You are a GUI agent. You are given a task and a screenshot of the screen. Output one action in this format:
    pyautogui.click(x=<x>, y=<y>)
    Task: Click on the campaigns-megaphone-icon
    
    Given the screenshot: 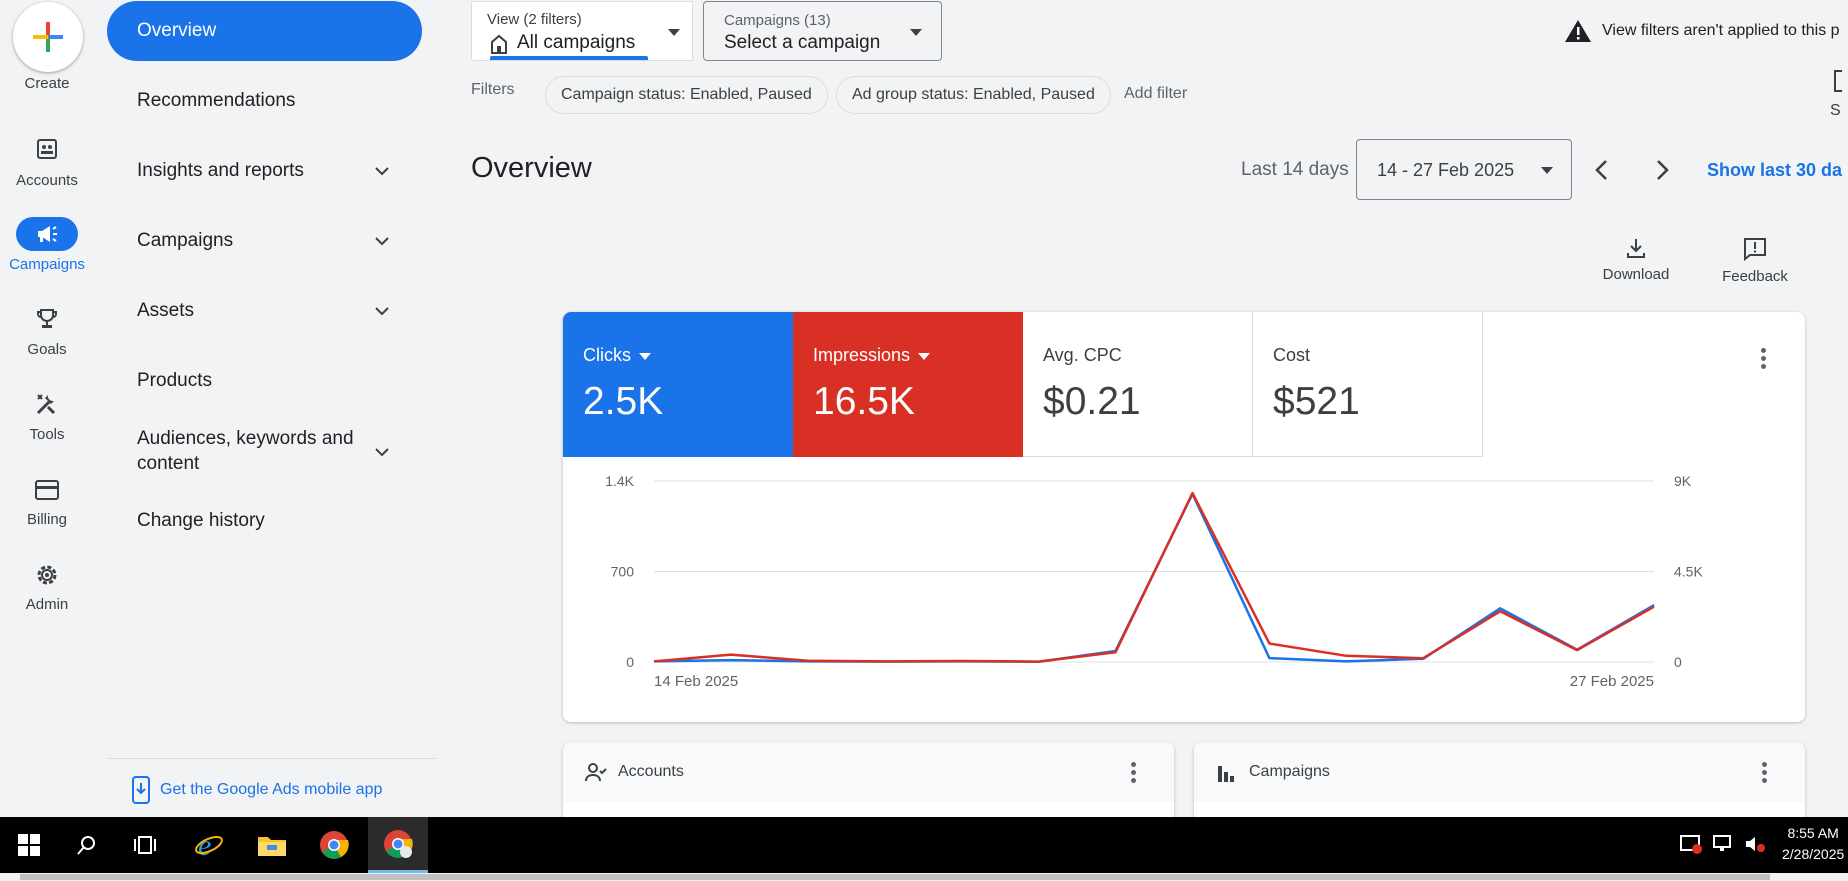 What is the action you would take?
    pyautogui.click(x=47, y=234)
    